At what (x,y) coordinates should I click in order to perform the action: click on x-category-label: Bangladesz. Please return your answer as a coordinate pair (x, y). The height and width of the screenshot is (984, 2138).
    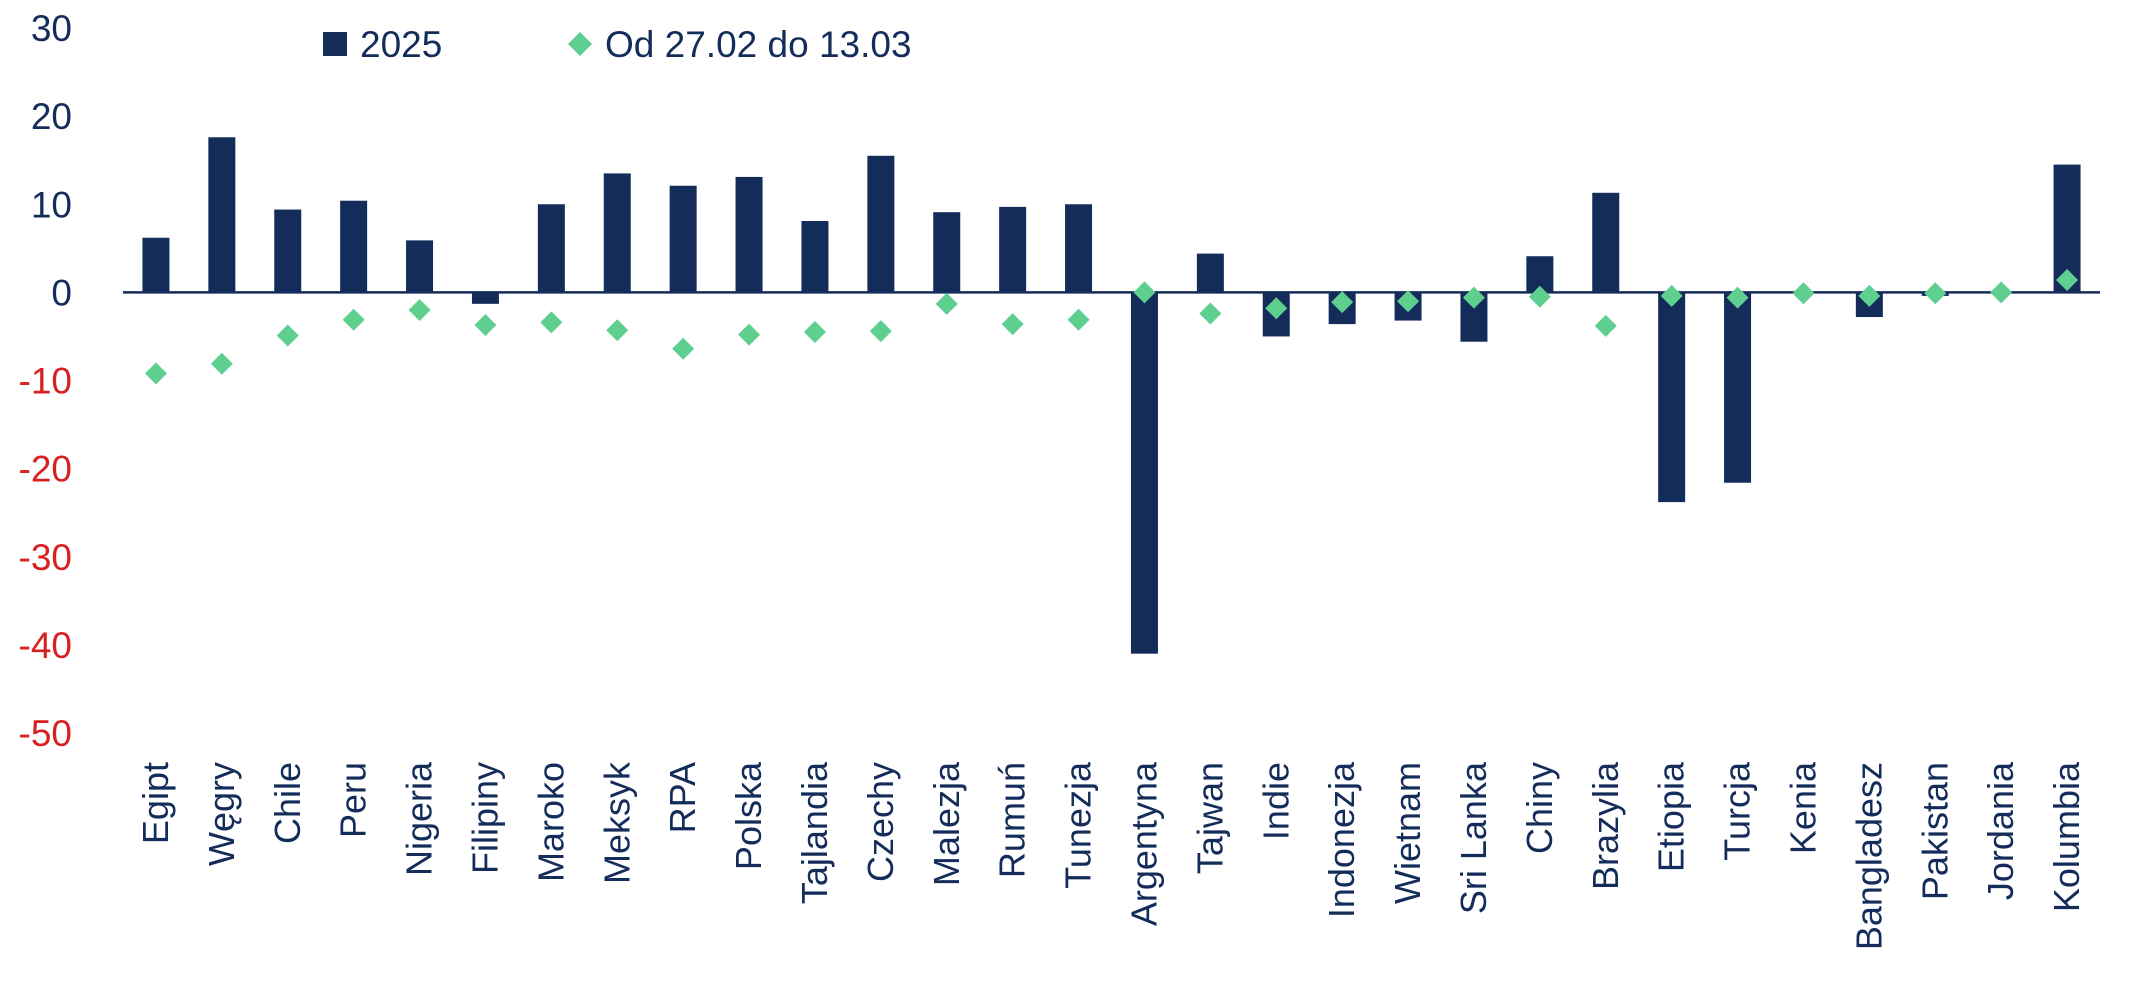
    Looking at the image, I should click on (1868, 856).